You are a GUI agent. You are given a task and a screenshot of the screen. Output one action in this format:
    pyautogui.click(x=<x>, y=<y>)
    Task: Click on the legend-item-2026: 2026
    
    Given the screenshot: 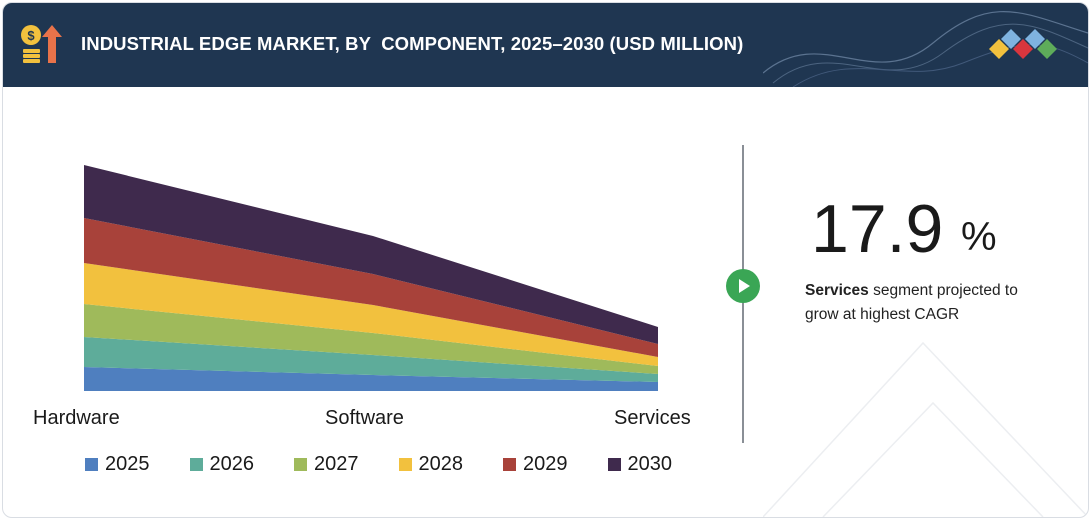 What is the action you would take?
    pyautogui.click(x=222, y=464)
    